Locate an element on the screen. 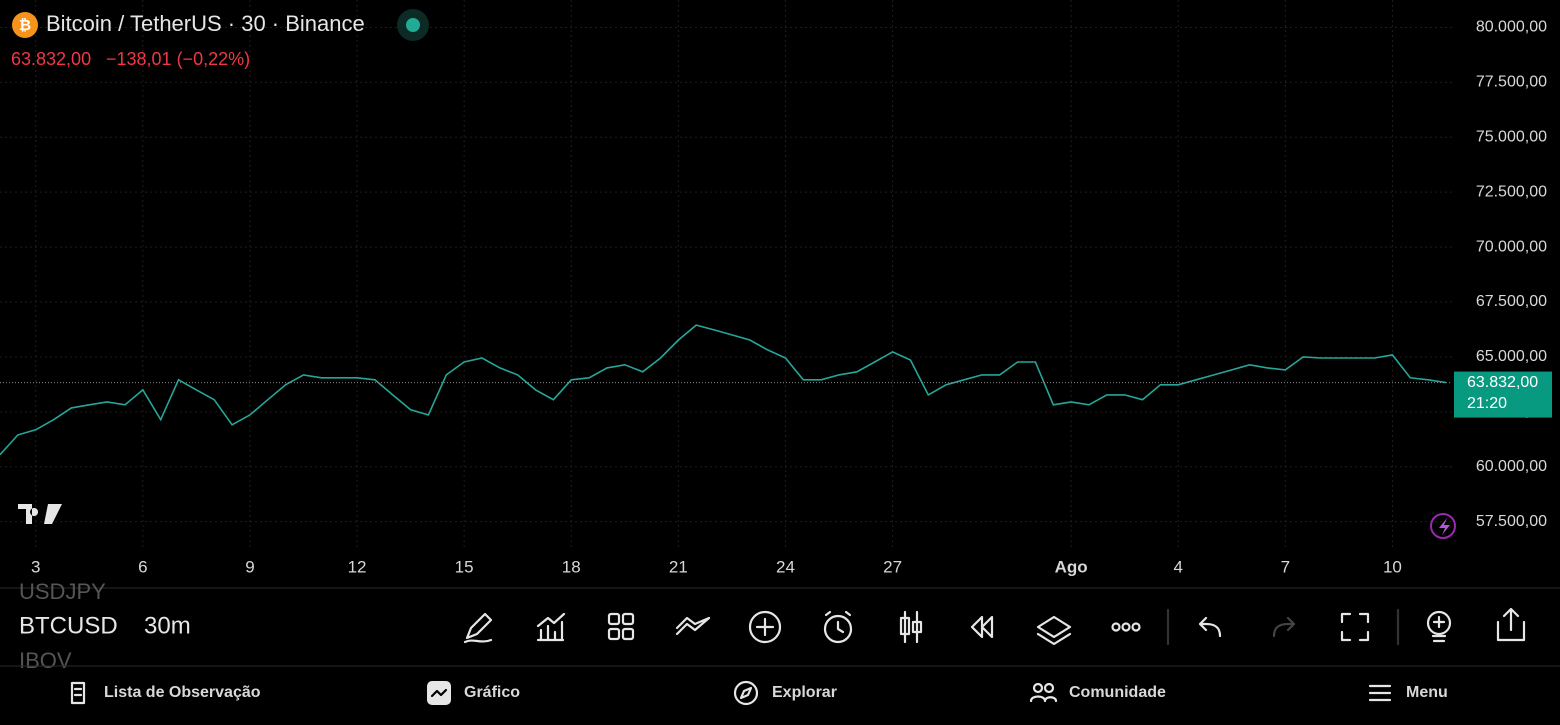  symbol: BTCUSD is located at coordinates (68, 625).